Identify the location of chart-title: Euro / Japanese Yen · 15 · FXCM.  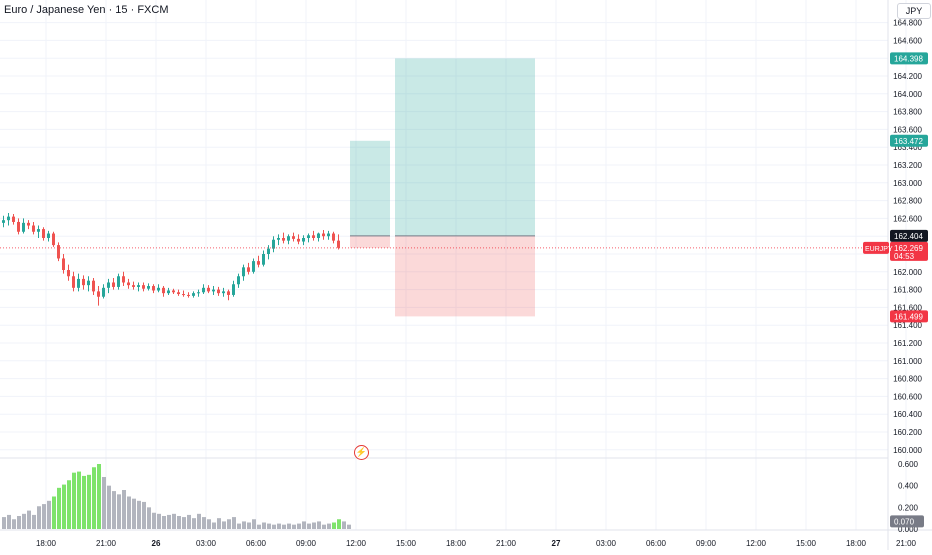
(86, 10).